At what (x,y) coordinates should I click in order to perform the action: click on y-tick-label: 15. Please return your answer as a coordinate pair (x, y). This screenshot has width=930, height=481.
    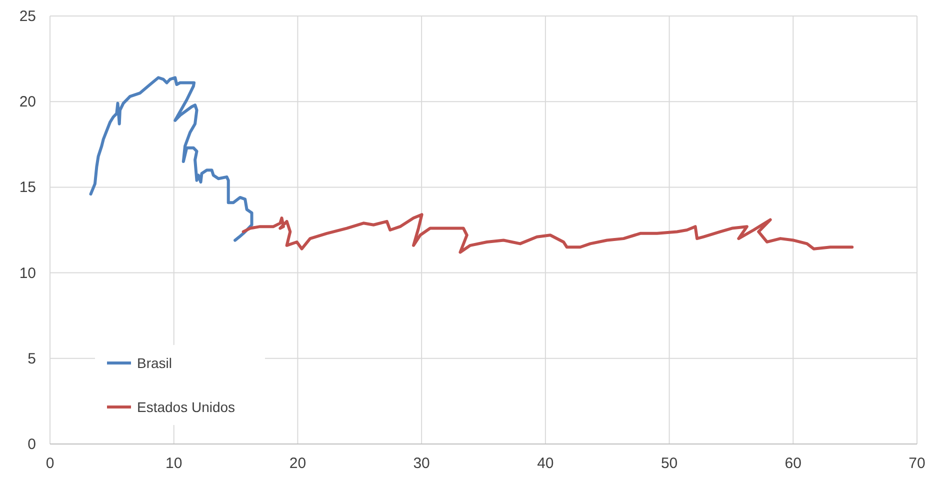
    Looking at the image, I should click on (27, 187).